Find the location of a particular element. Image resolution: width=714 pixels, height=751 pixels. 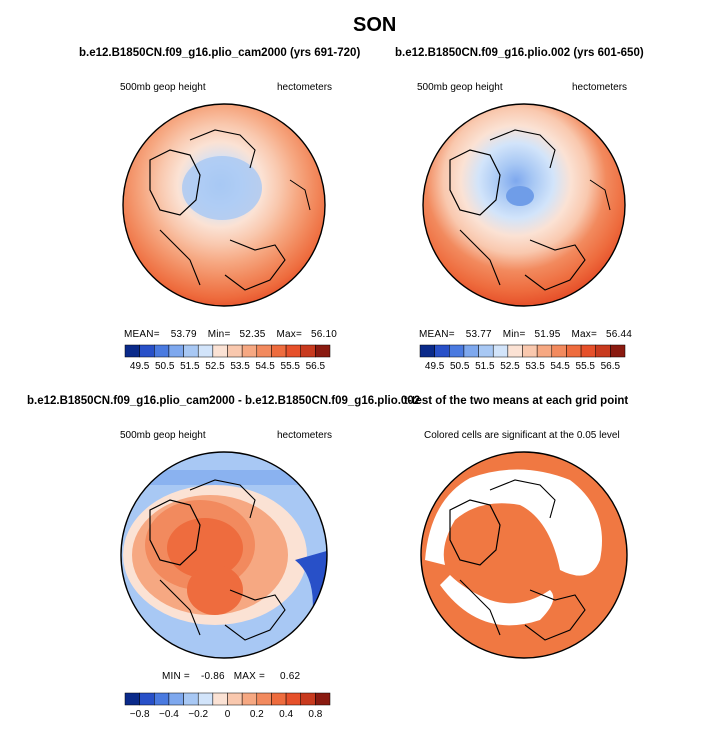

panel1-min-label: Min= is located at coordinates (219, 334).